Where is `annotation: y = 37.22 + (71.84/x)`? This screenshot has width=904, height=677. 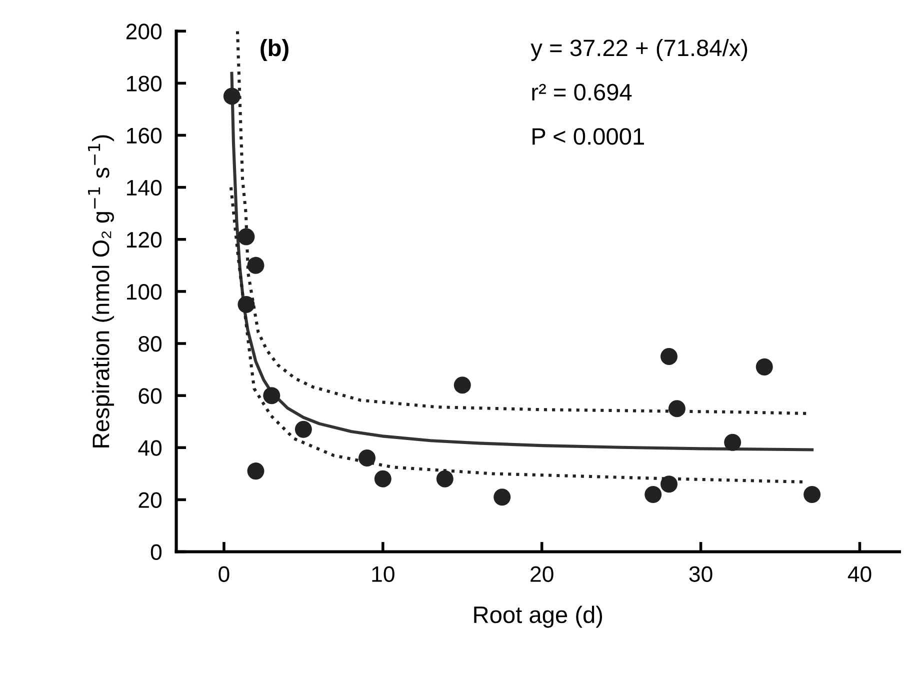 annotation: y = 37.22 + (71.84/x) is located at coordinates (639, 49).